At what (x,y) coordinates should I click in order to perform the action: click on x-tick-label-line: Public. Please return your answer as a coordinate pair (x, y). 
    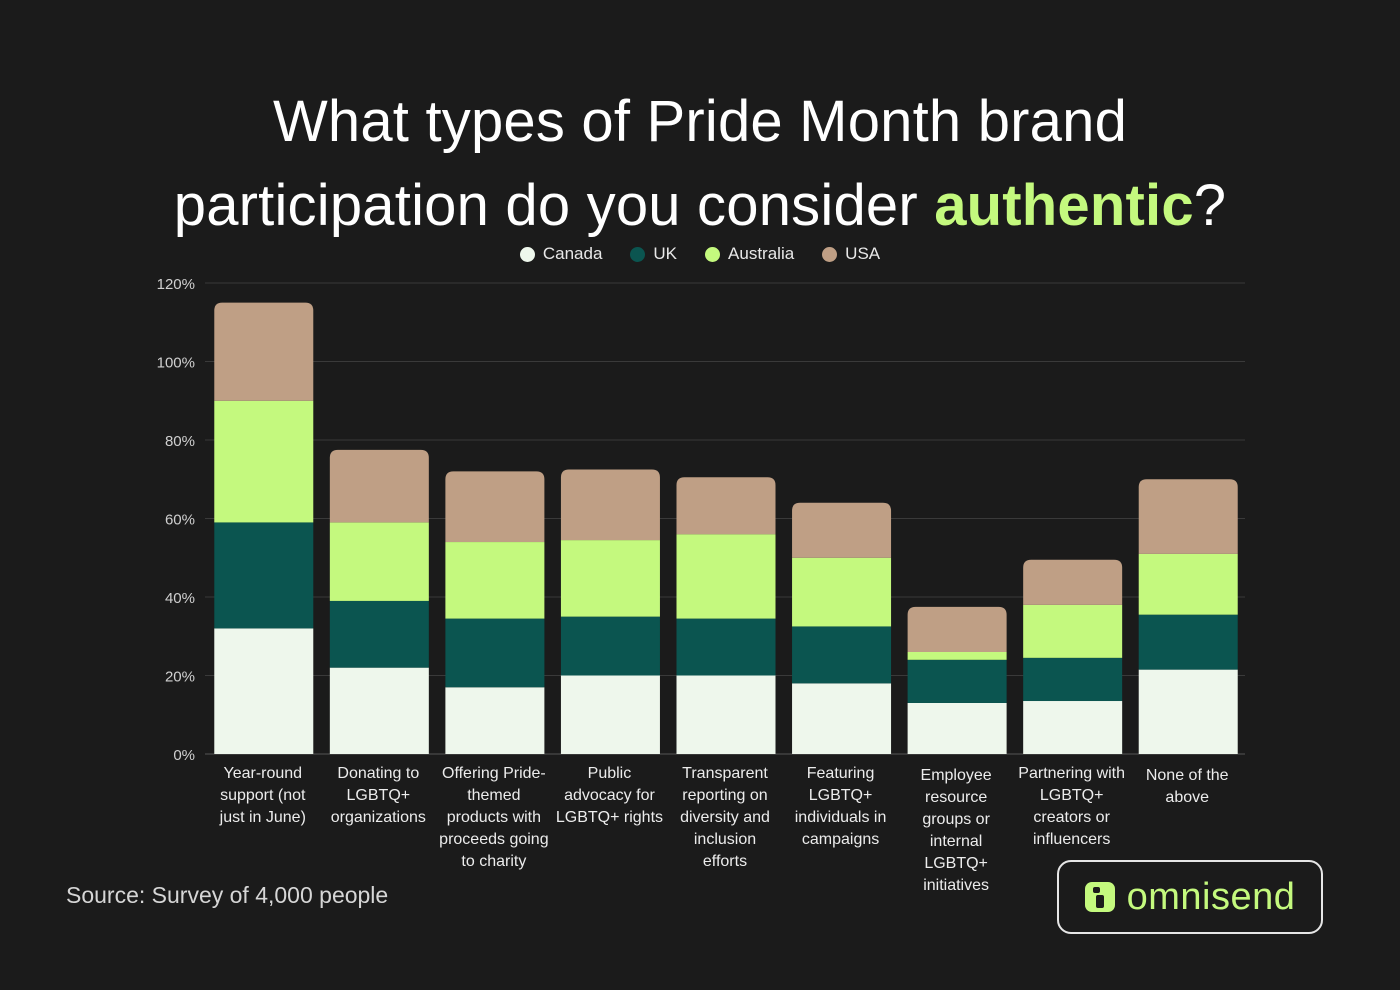
    Looking at the image, I should click on (610, 773).